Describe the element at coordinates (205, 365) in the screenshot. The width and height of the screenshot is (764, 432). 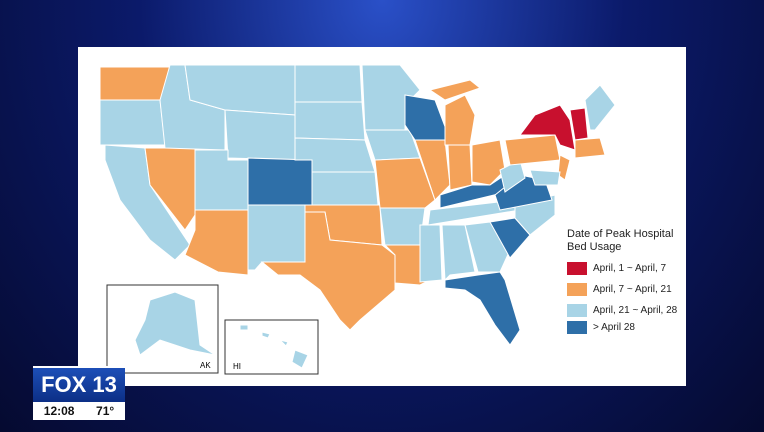
I see `alaska-label: AK` at that location.